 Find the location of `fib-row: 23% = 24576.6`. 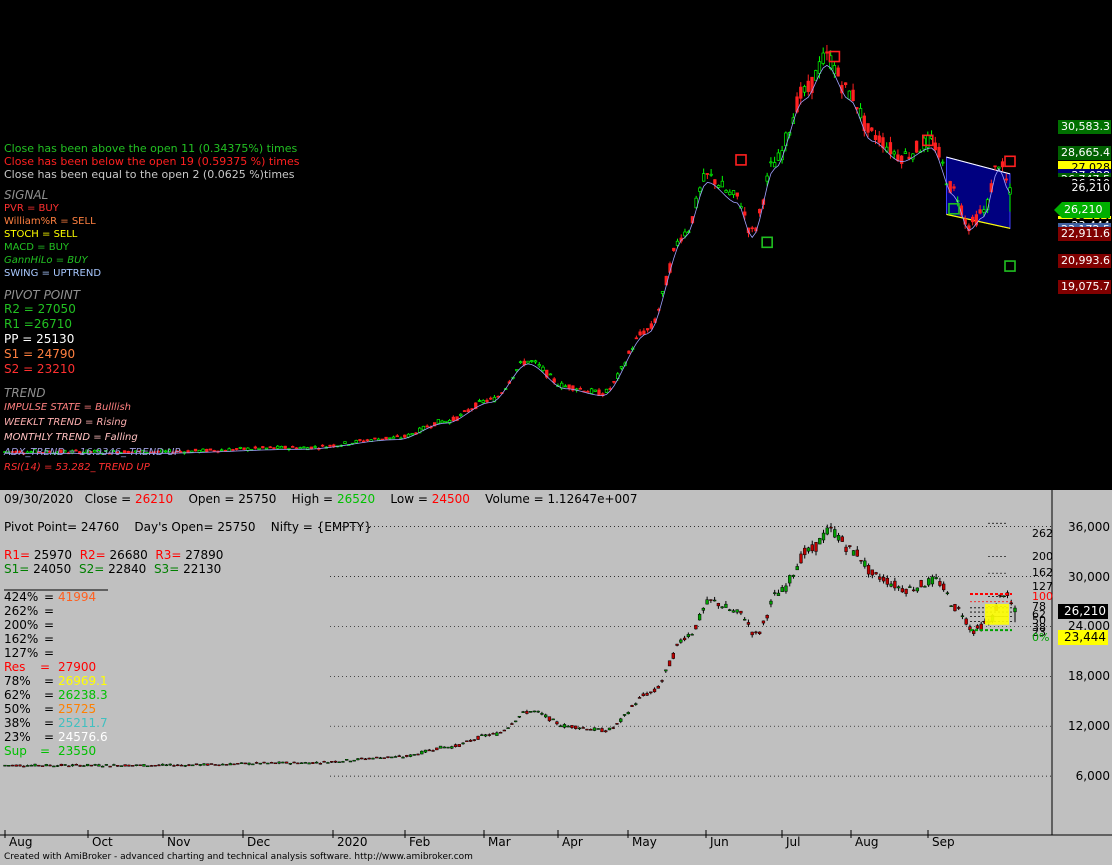

fib-row: 23% = 24576.6 is located at coordinates (69, 737).